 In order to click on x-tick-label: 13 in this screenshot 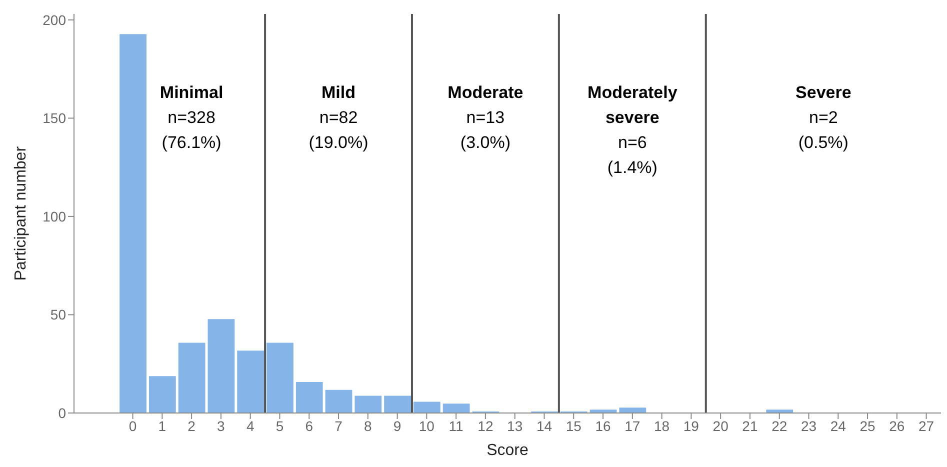, I will do `click(515, 426)`.